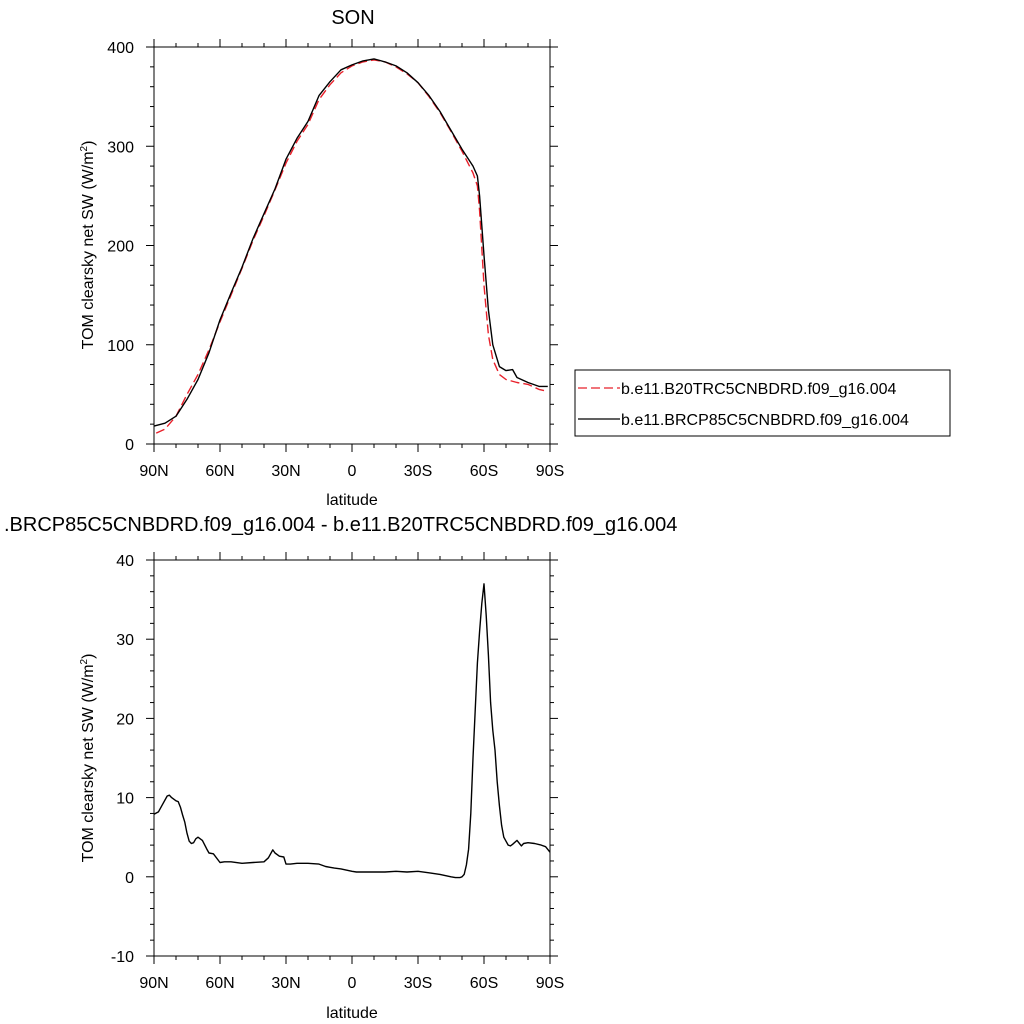 The image size is (1024, 1024). Describe the element at coordinates (219, 983) in the screenshot. I see `bottom-x-tick-label: 60N` at that location.